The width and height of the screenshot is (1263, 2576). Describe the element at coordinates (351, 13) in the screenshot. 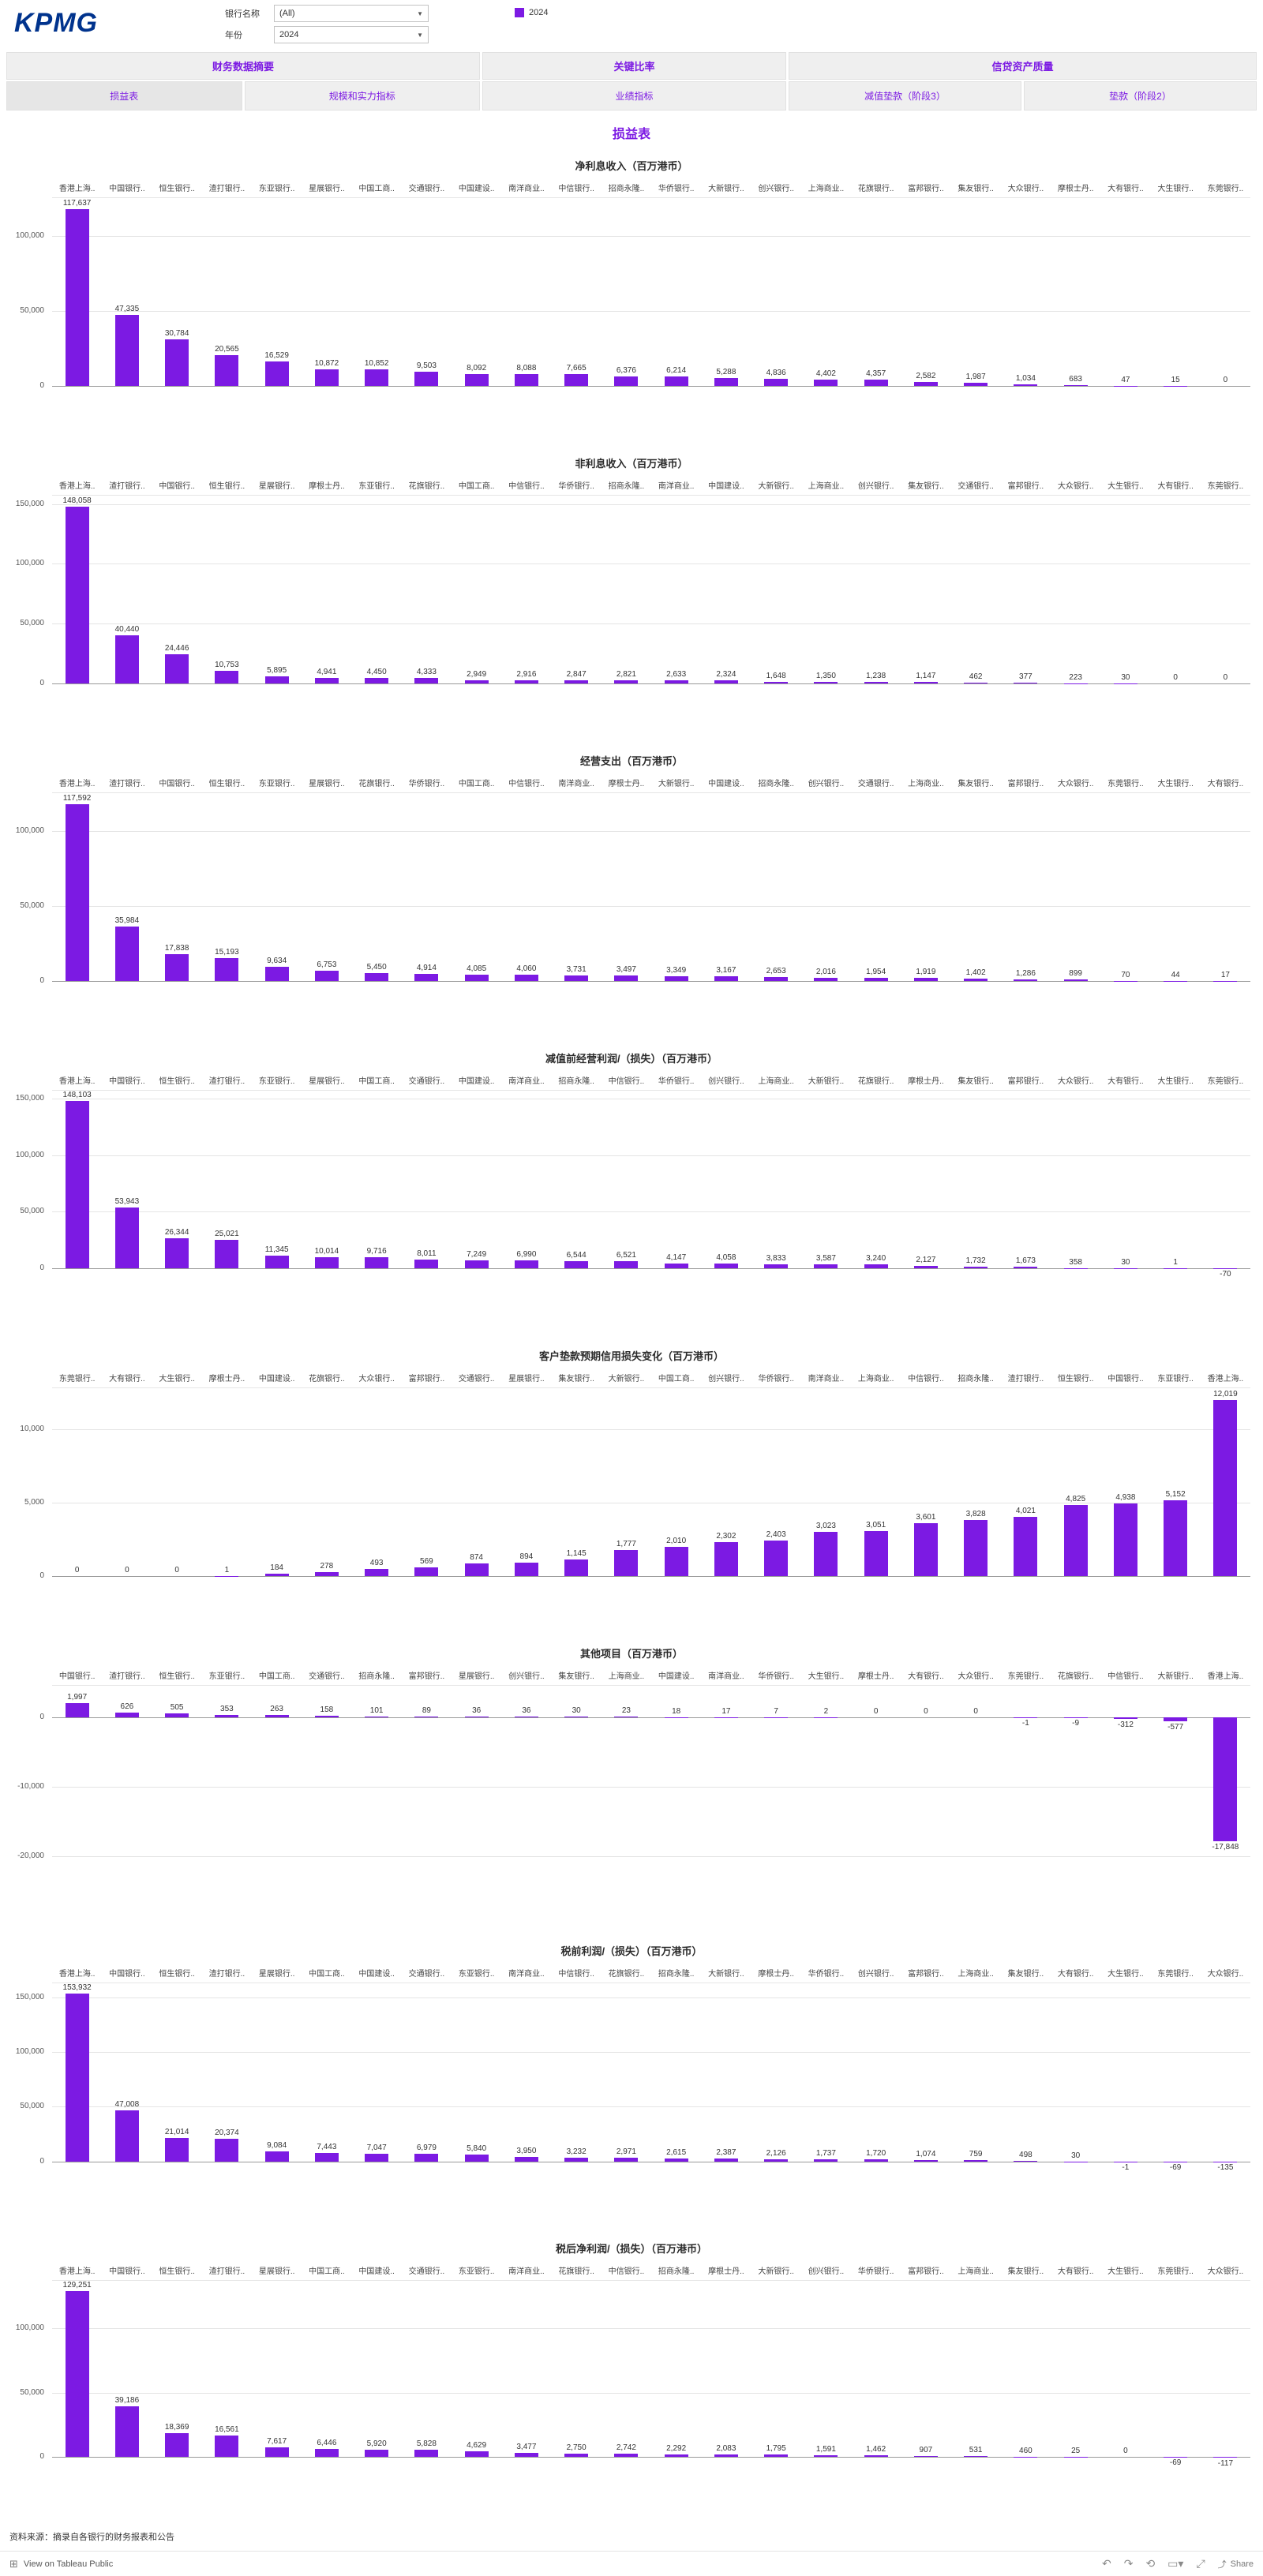

I see `bank-name-dropdown: (All) ▼` at that location.